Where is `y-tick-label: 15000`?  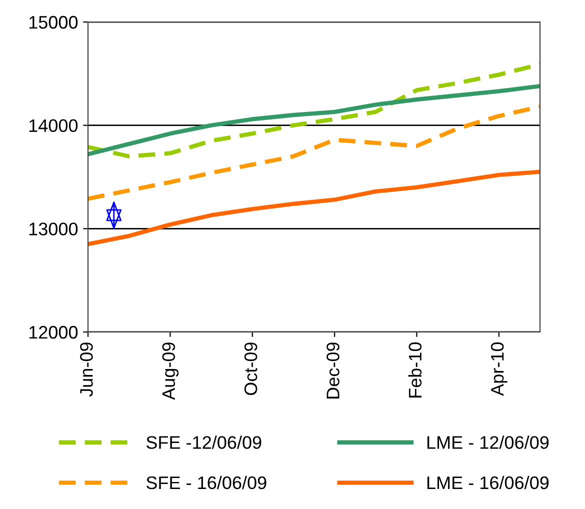 y-tick-label: 15000 is located at coordinates (53, 22).